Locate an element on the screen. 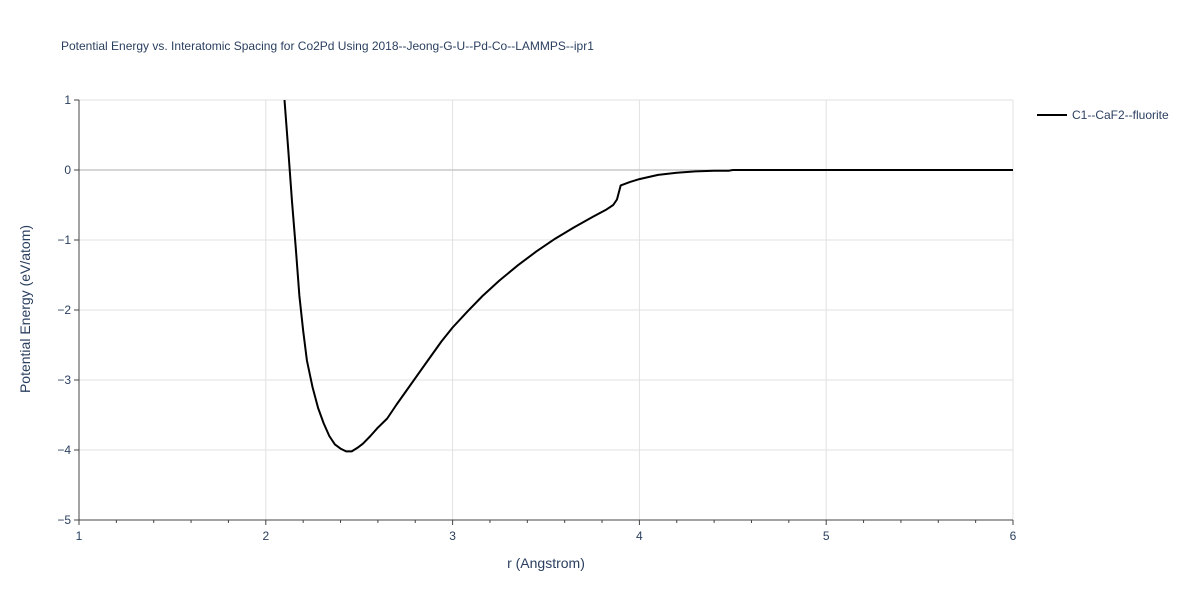 Image resolution: width=1200 pixels, height=600 pixels. x-tick-label: 6 is located at coordinates (1013, 536).